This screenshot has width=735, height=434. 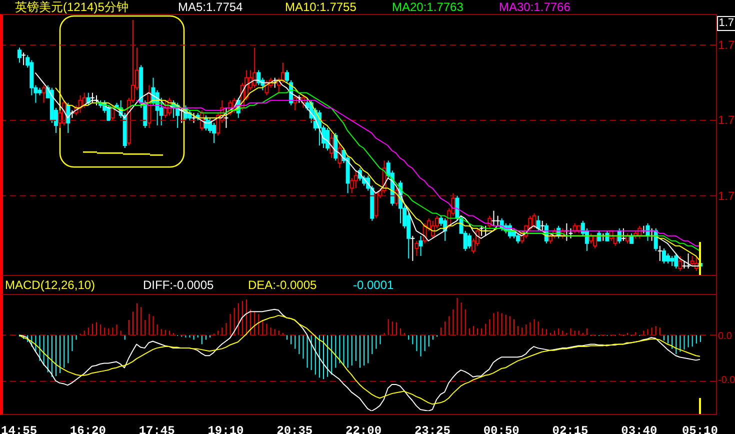 I want to click on x-tick-label: 02:15, so click(x=570, y=429).